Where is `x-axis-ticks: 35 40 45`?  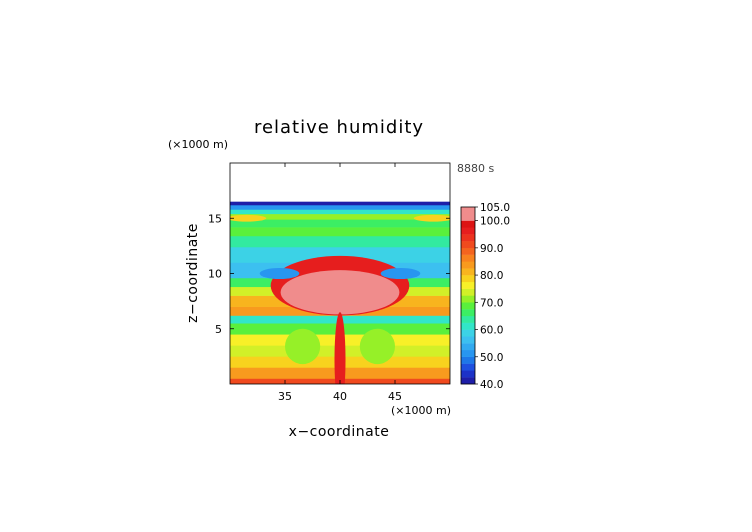
x-axis-ticks: 35 40 45 is located at coordinates (340, 283).